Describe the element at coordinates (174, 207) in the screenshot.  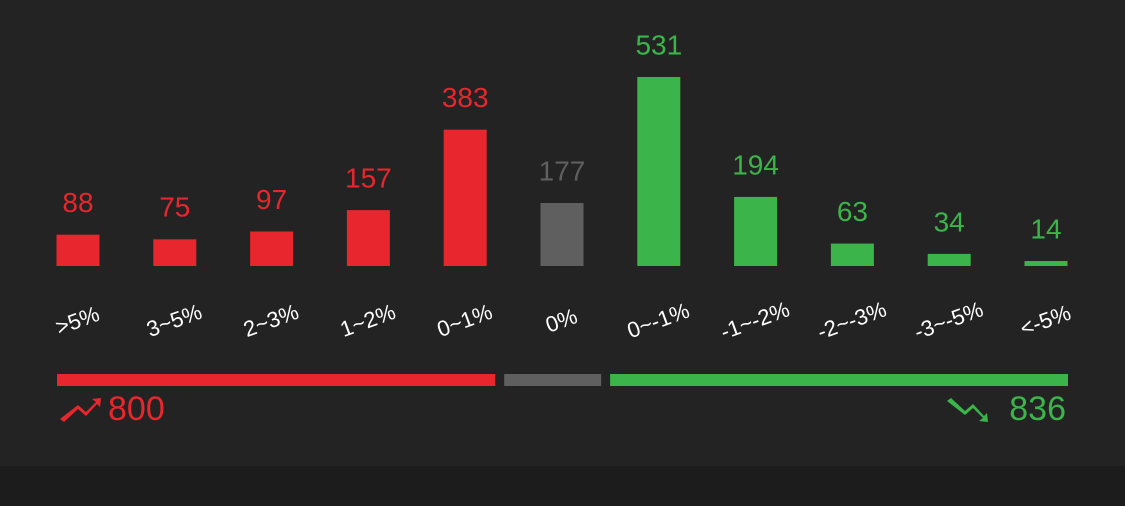
I see `value-label: 75` at that location.